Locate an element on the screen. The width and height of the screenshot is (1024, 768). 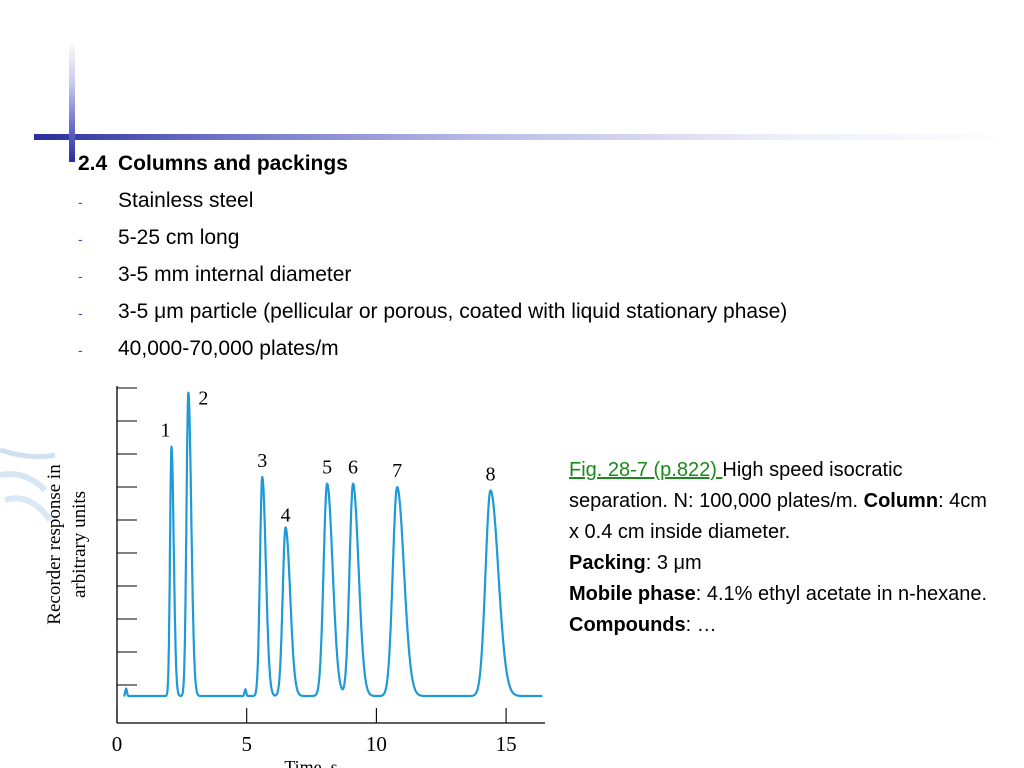
bullet-text: 40,000-70,000 plates/m is located at coordinates (228, 348).